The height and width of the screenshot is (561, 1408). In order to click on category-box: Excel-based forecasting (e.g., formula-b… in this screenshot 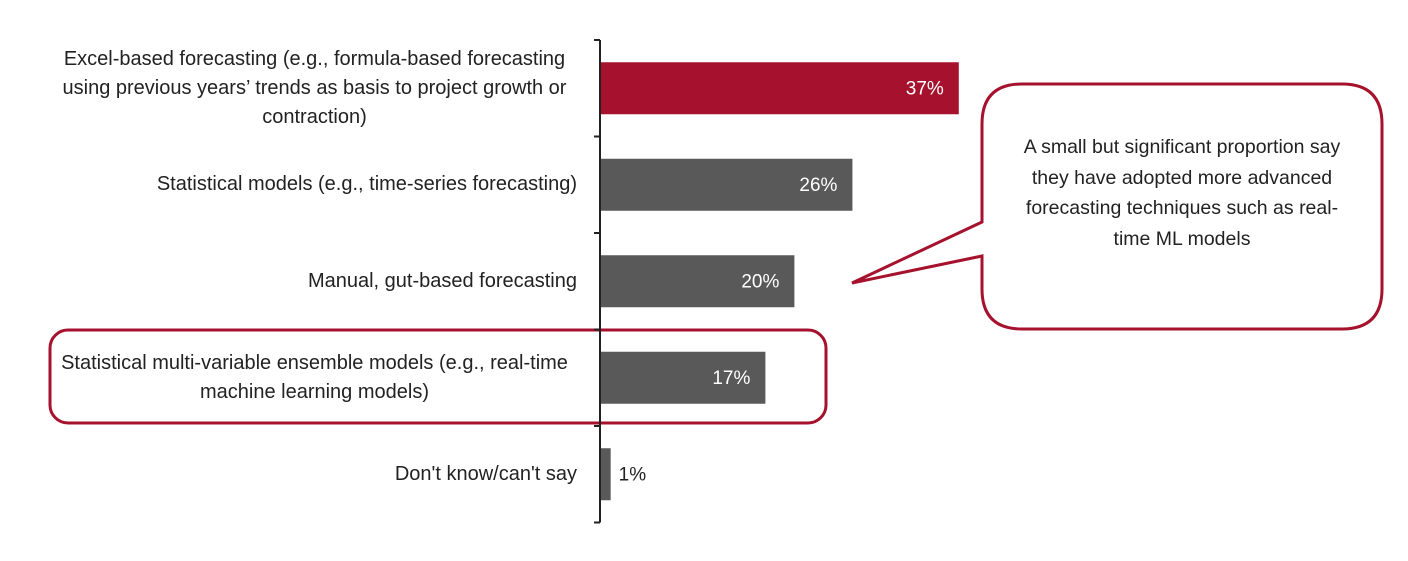, I will do `click(297, 88)`.